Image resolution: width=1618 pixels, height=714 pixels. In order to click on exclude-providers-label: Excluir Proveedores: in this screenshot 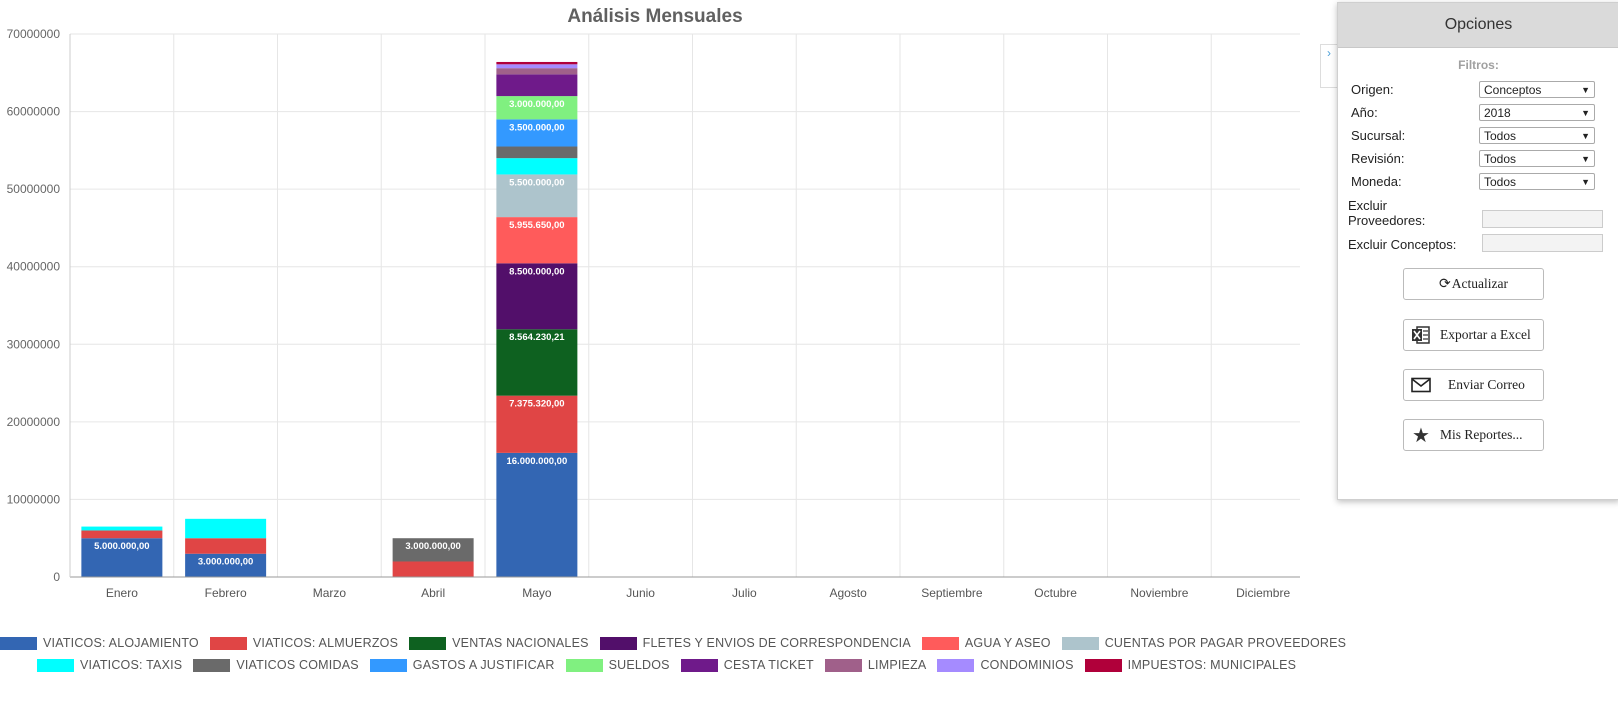, I will do `click(1386, 213)`.